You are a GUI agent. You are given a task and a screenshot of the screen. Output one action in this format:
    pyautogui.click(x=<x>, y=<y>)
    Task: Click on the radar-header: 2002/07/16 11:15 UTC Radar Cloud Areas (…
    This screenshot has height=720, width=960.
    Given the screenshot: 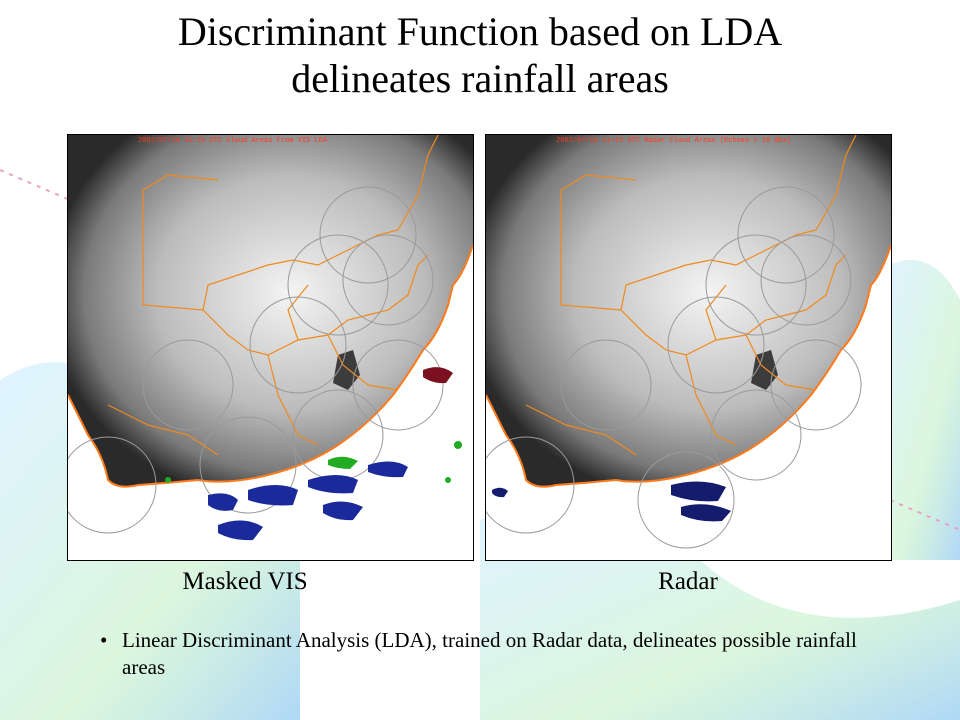 What is the action you would take?
    pyautogui.click(x=674, y=141)
    